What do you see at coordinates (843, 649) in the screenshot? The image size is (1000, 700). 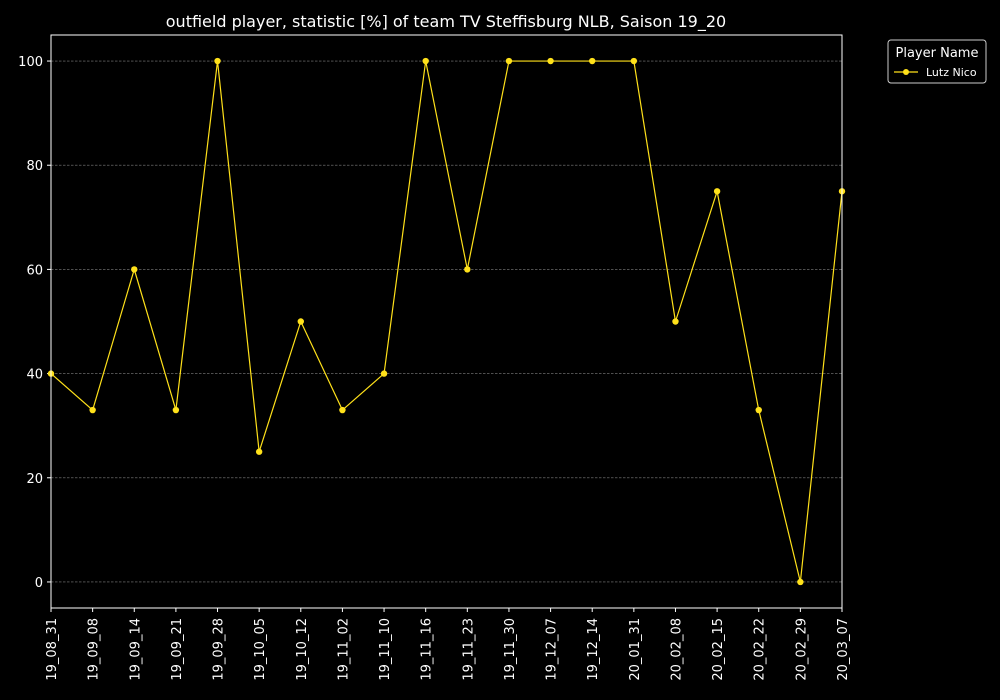 I see `x-tick-label: 20_03_07` at bounding box center [843, 649].